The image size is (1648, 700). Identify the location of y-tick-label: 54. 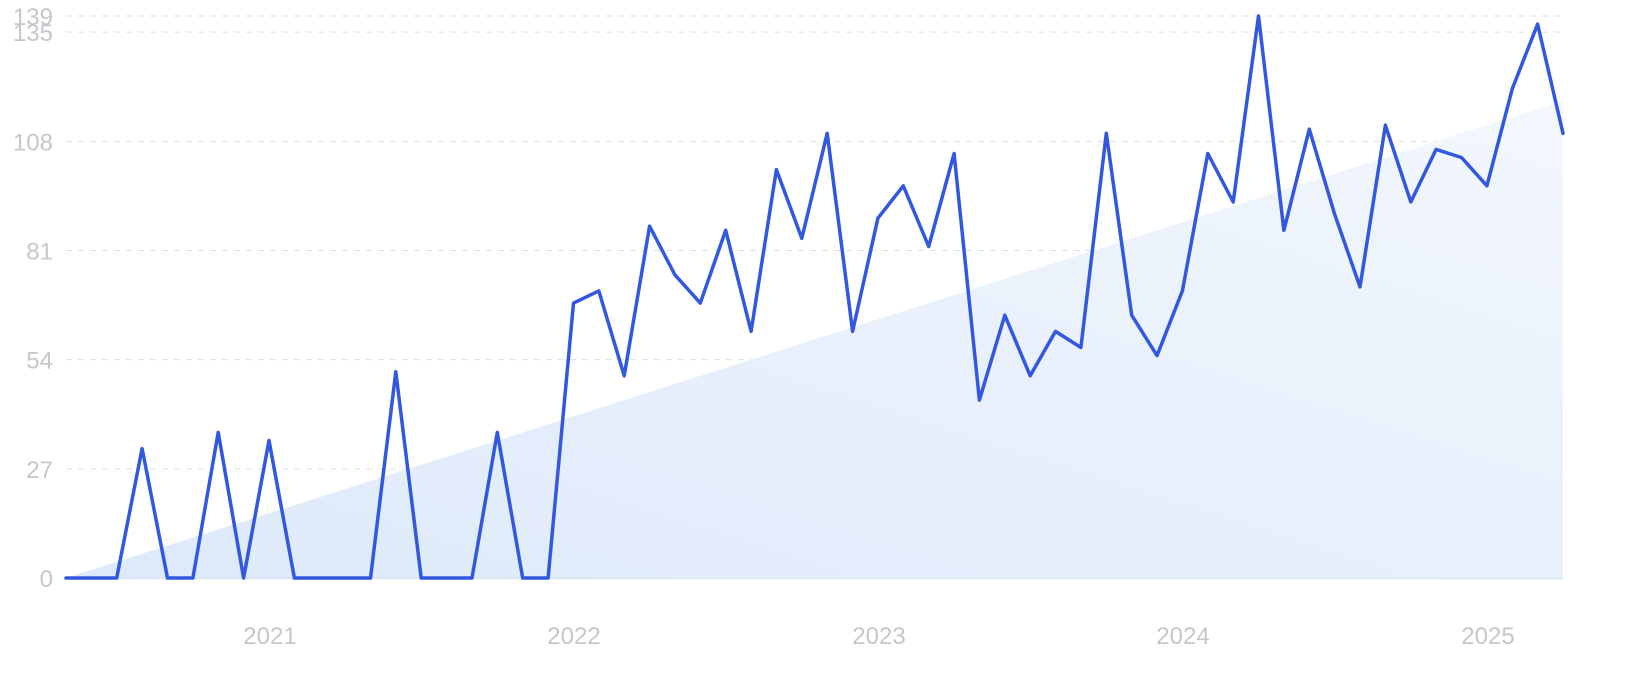
(39, 361).